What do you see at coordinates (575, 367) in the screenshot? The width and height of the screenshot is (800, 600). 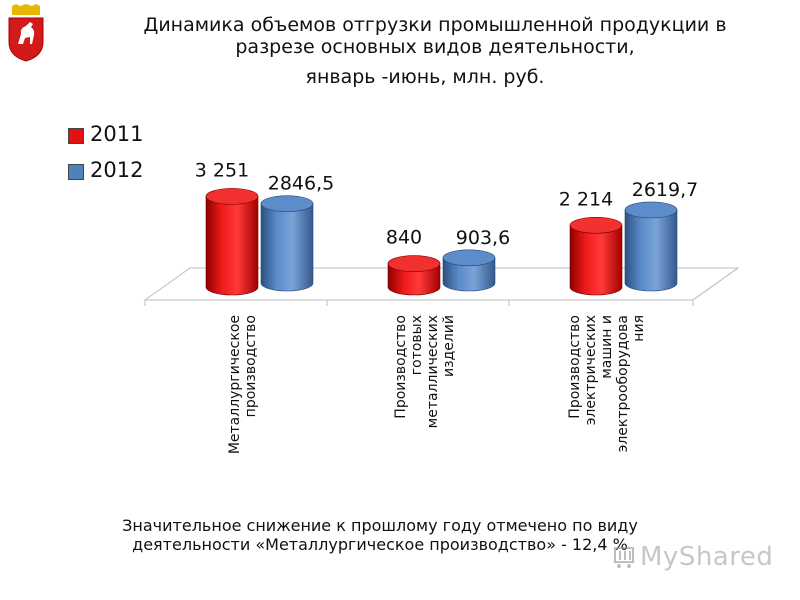 I see `category-label-3-line1: Производство` at bounding box center [575, 367].